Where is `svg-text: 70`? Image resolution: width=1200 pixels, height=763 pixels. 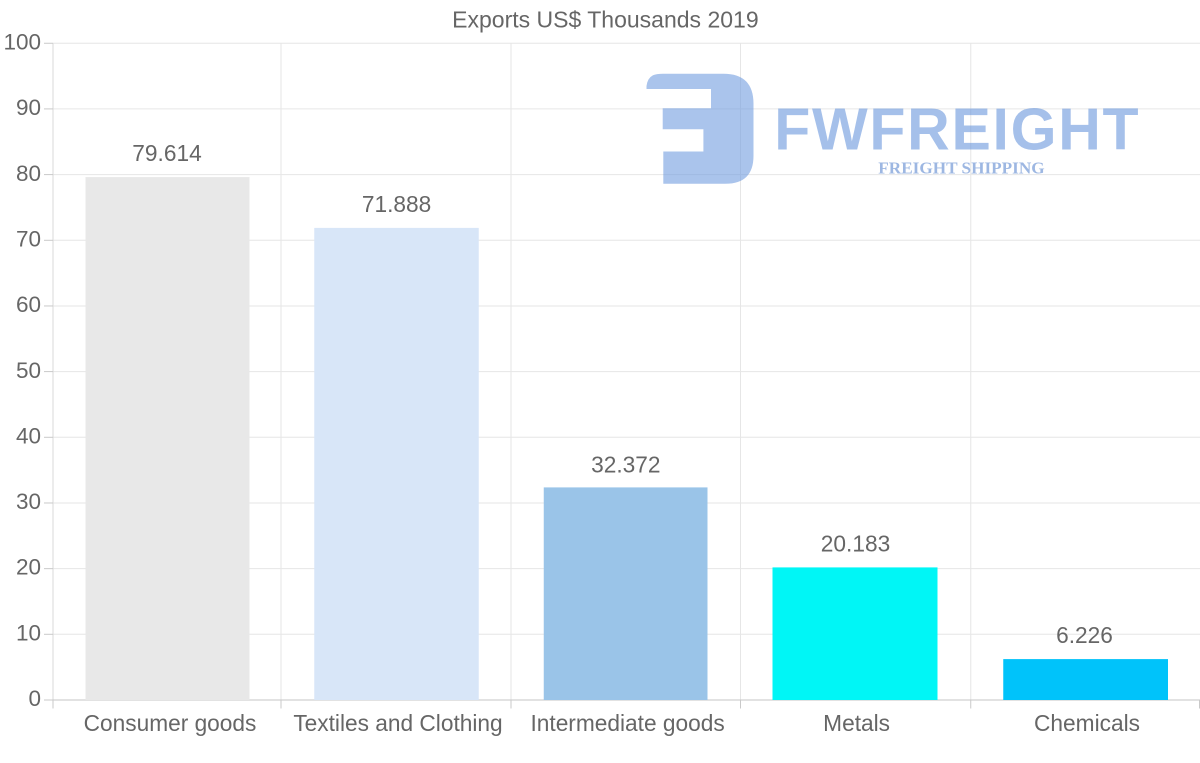 svg-text: 70 is located at coordinates (28, 239).